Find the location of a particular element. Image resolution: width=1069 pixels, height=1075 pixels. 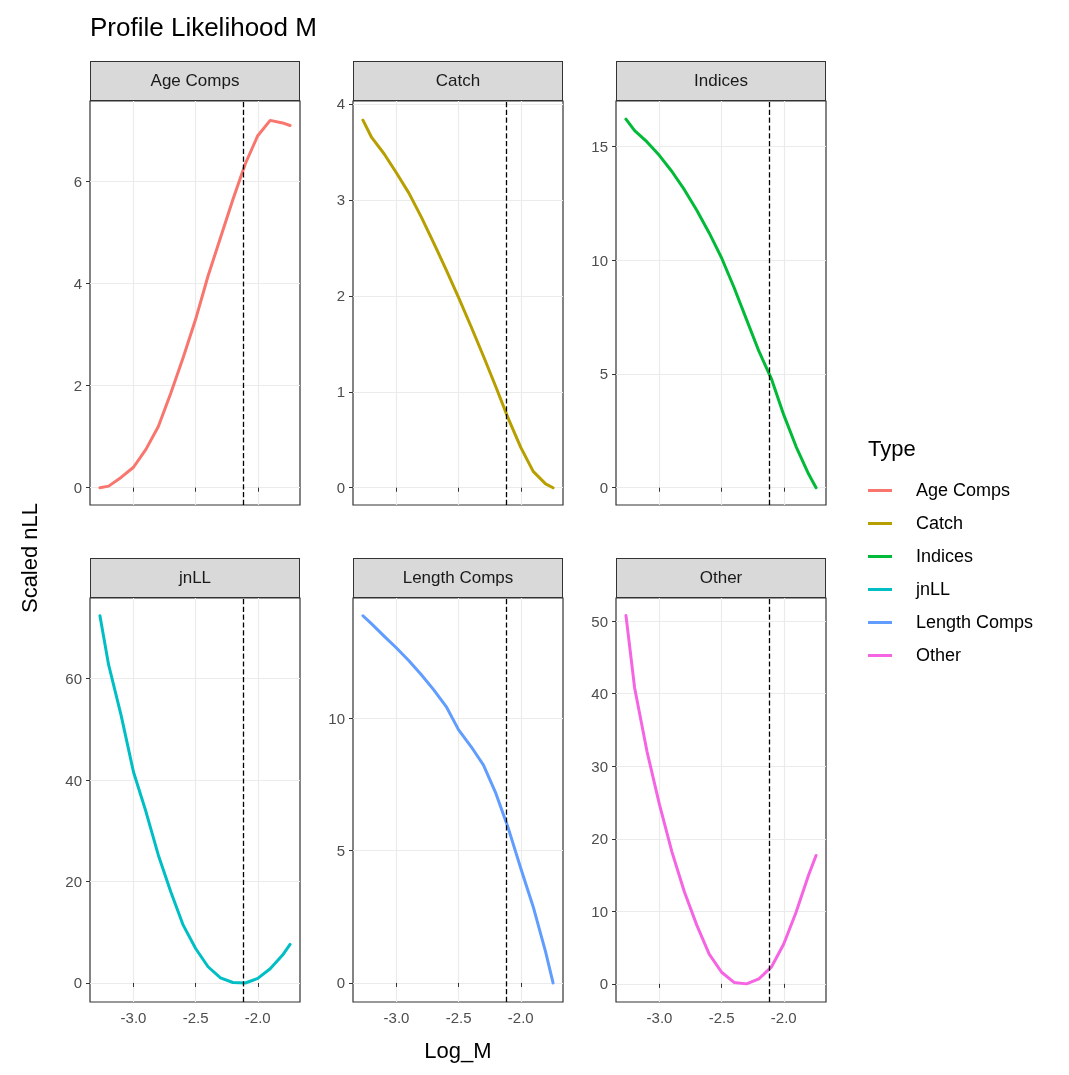

y-tick-label: 15 is located at coordinates (599, 146).